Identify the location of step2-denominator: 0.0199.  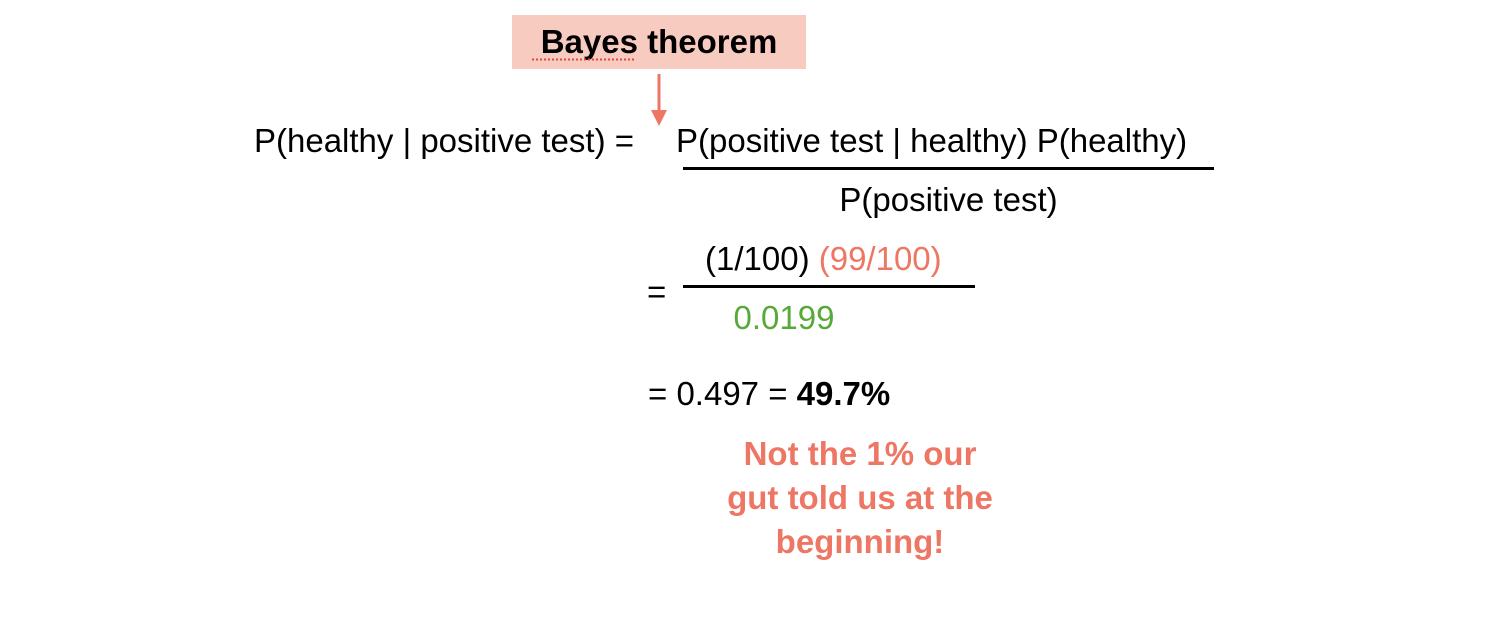
(784, 317).